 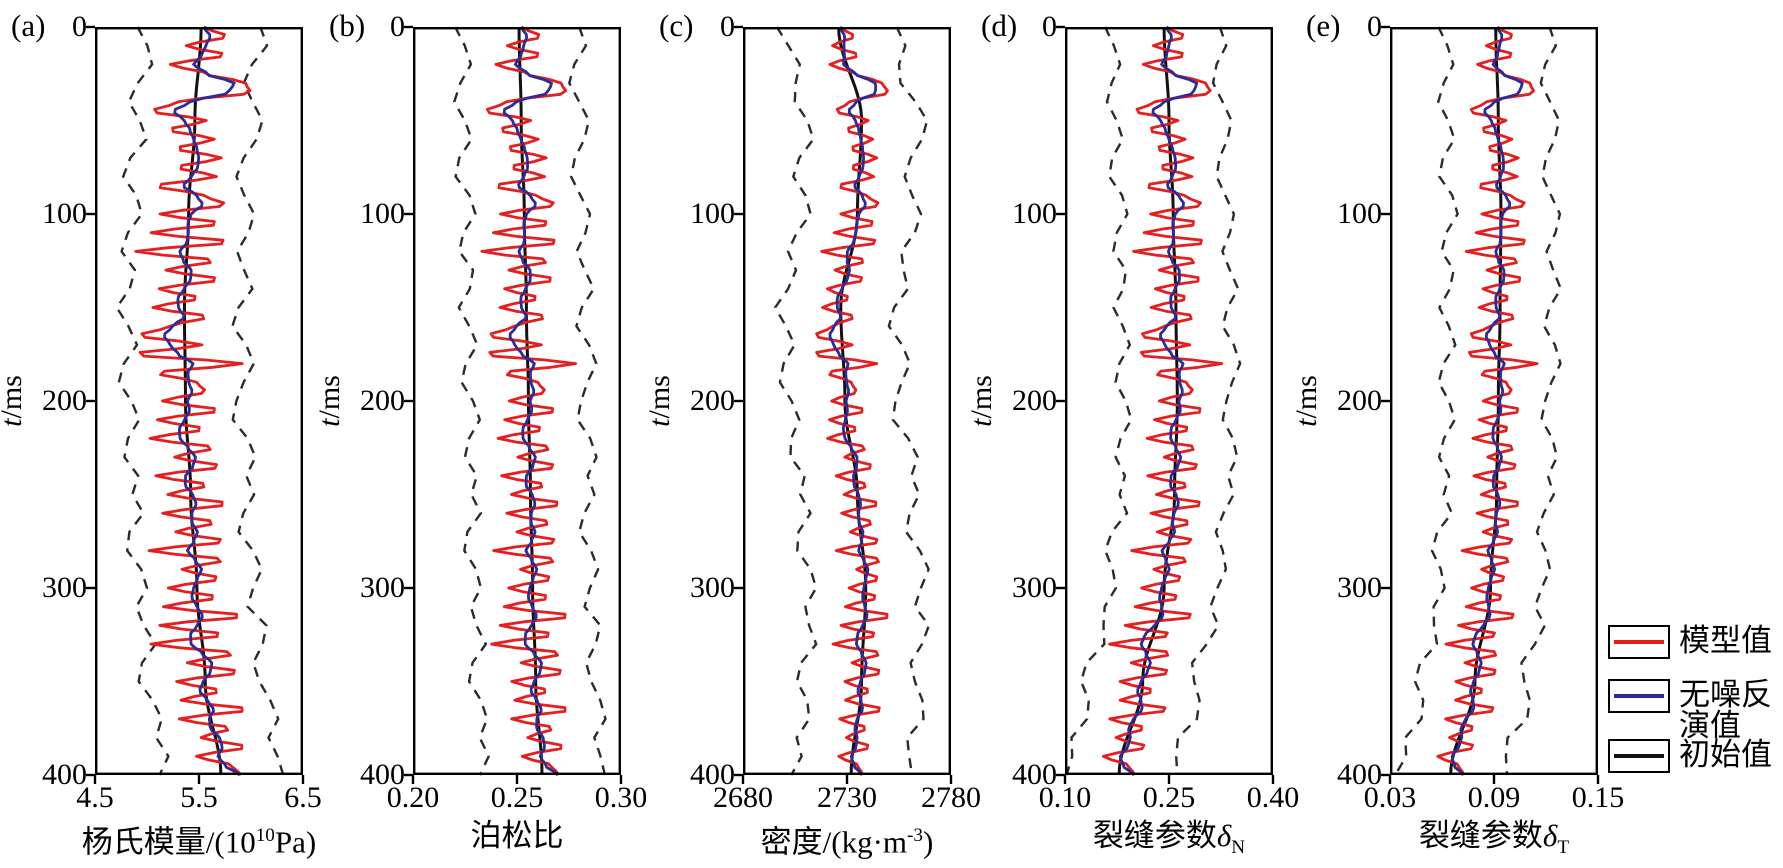 I want to click on panel-letter-c: (c), so click(x=676, y=25).